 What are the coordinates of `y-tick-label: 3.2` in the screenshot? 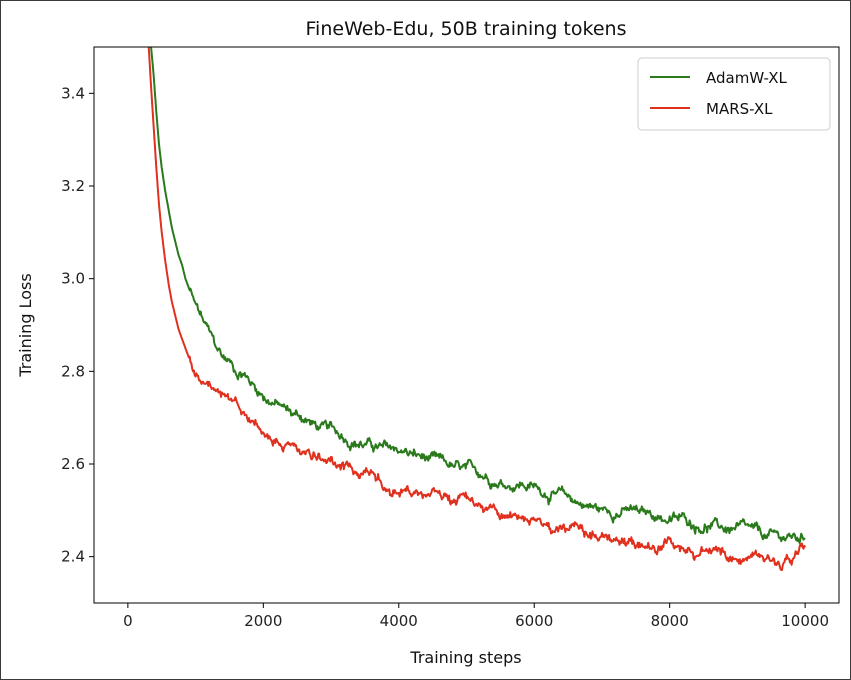 It's located at (73, 186).